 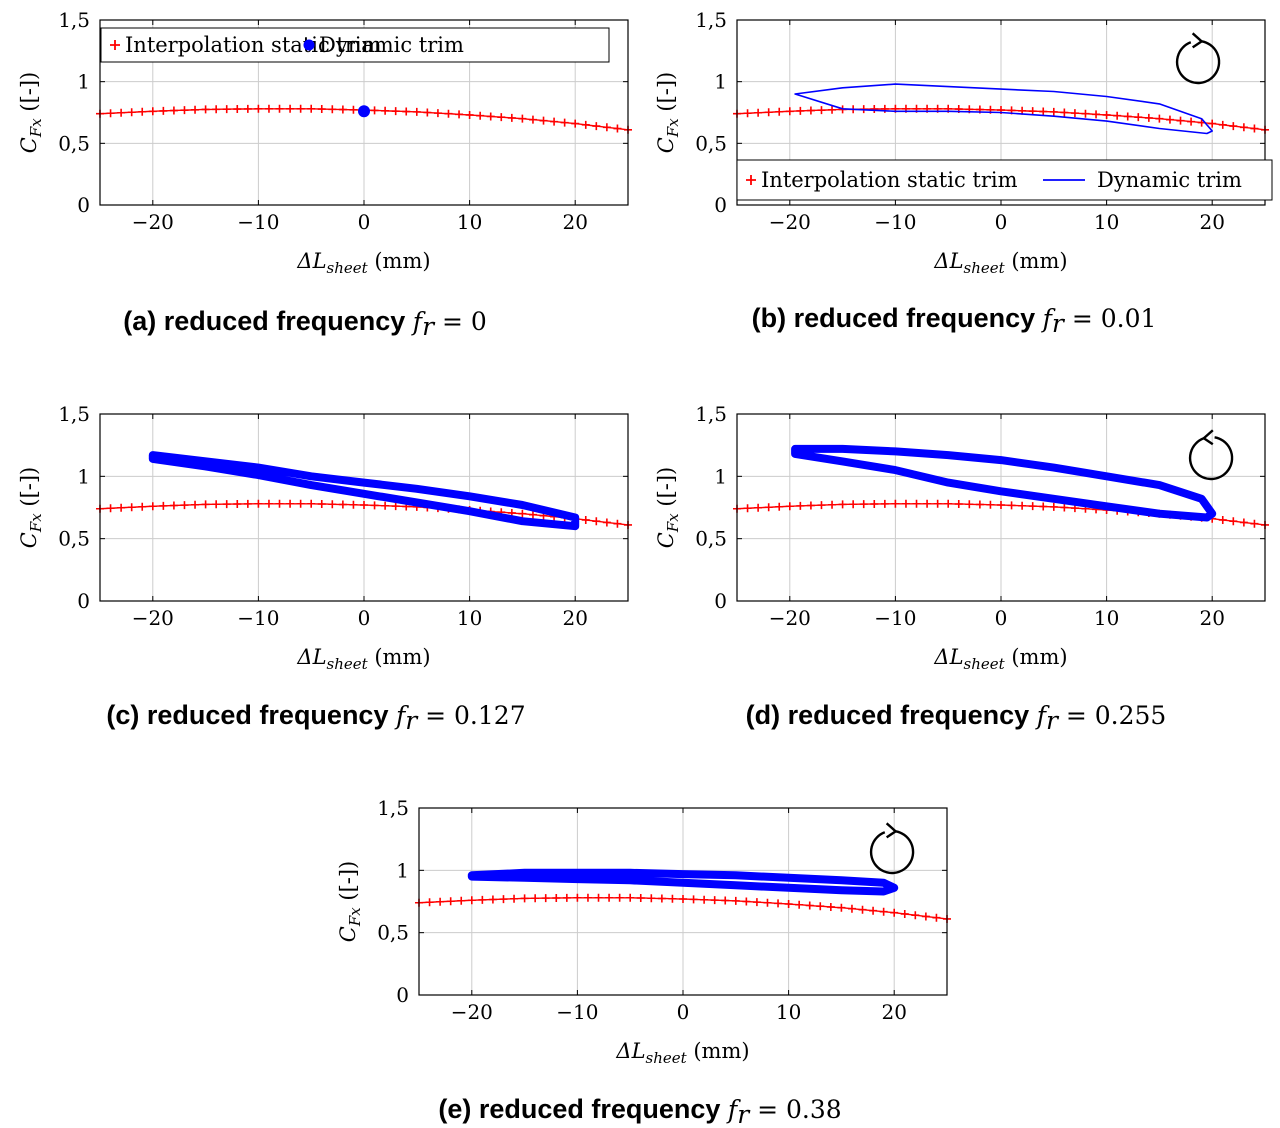 What do you see at coordinates (309, 45) in the screenshot?
I see `legend-dynamic-marker` at bounding box center [309, 45].